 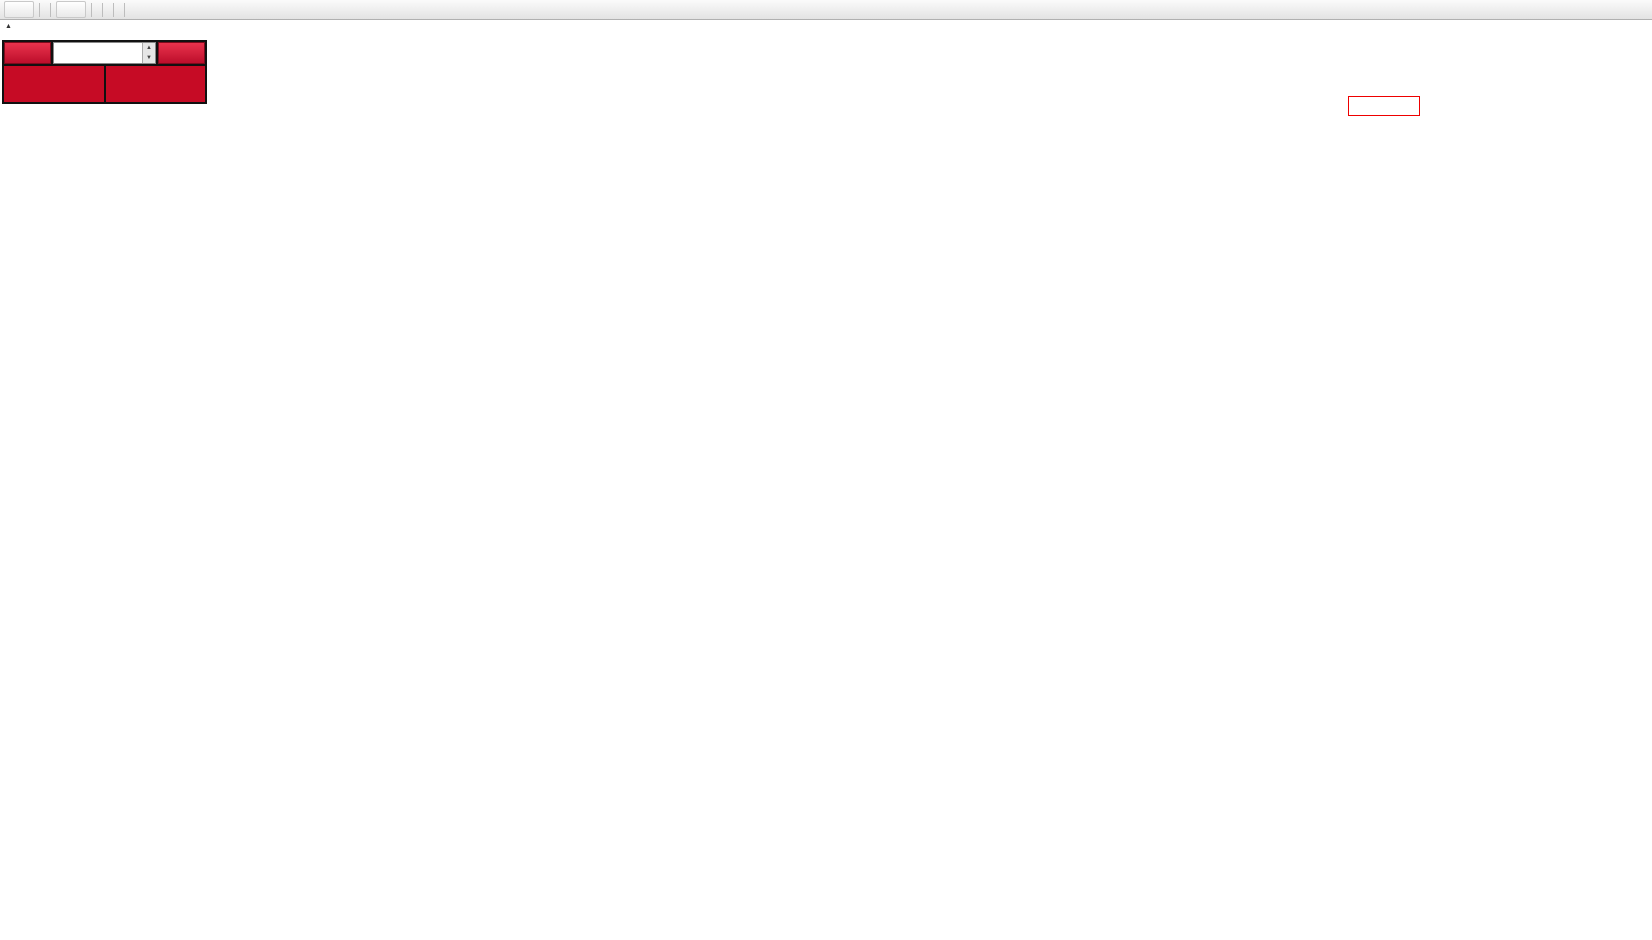 I want to click on collapse-panel-icon: ▲, so click(x=8, y=26).